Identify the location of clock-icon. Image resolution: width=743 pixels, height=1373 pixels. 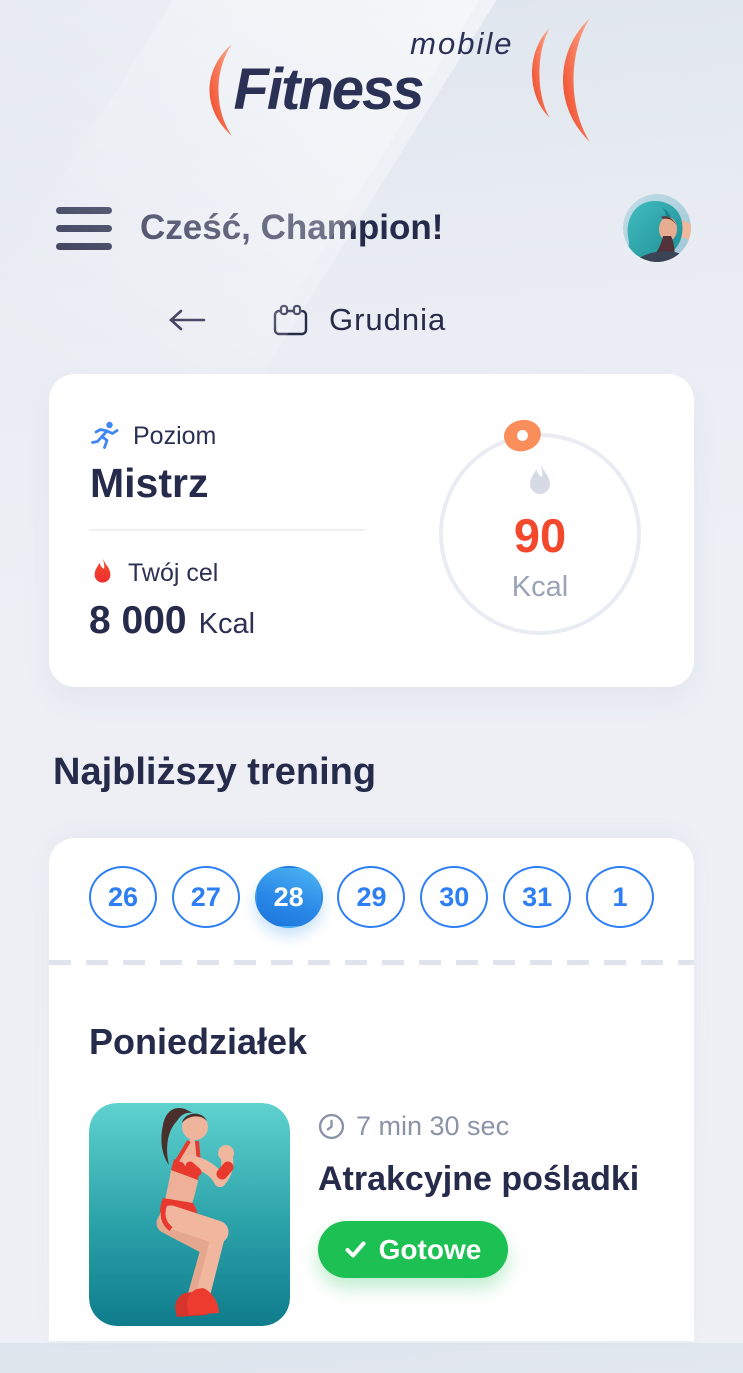
(331, 1126).